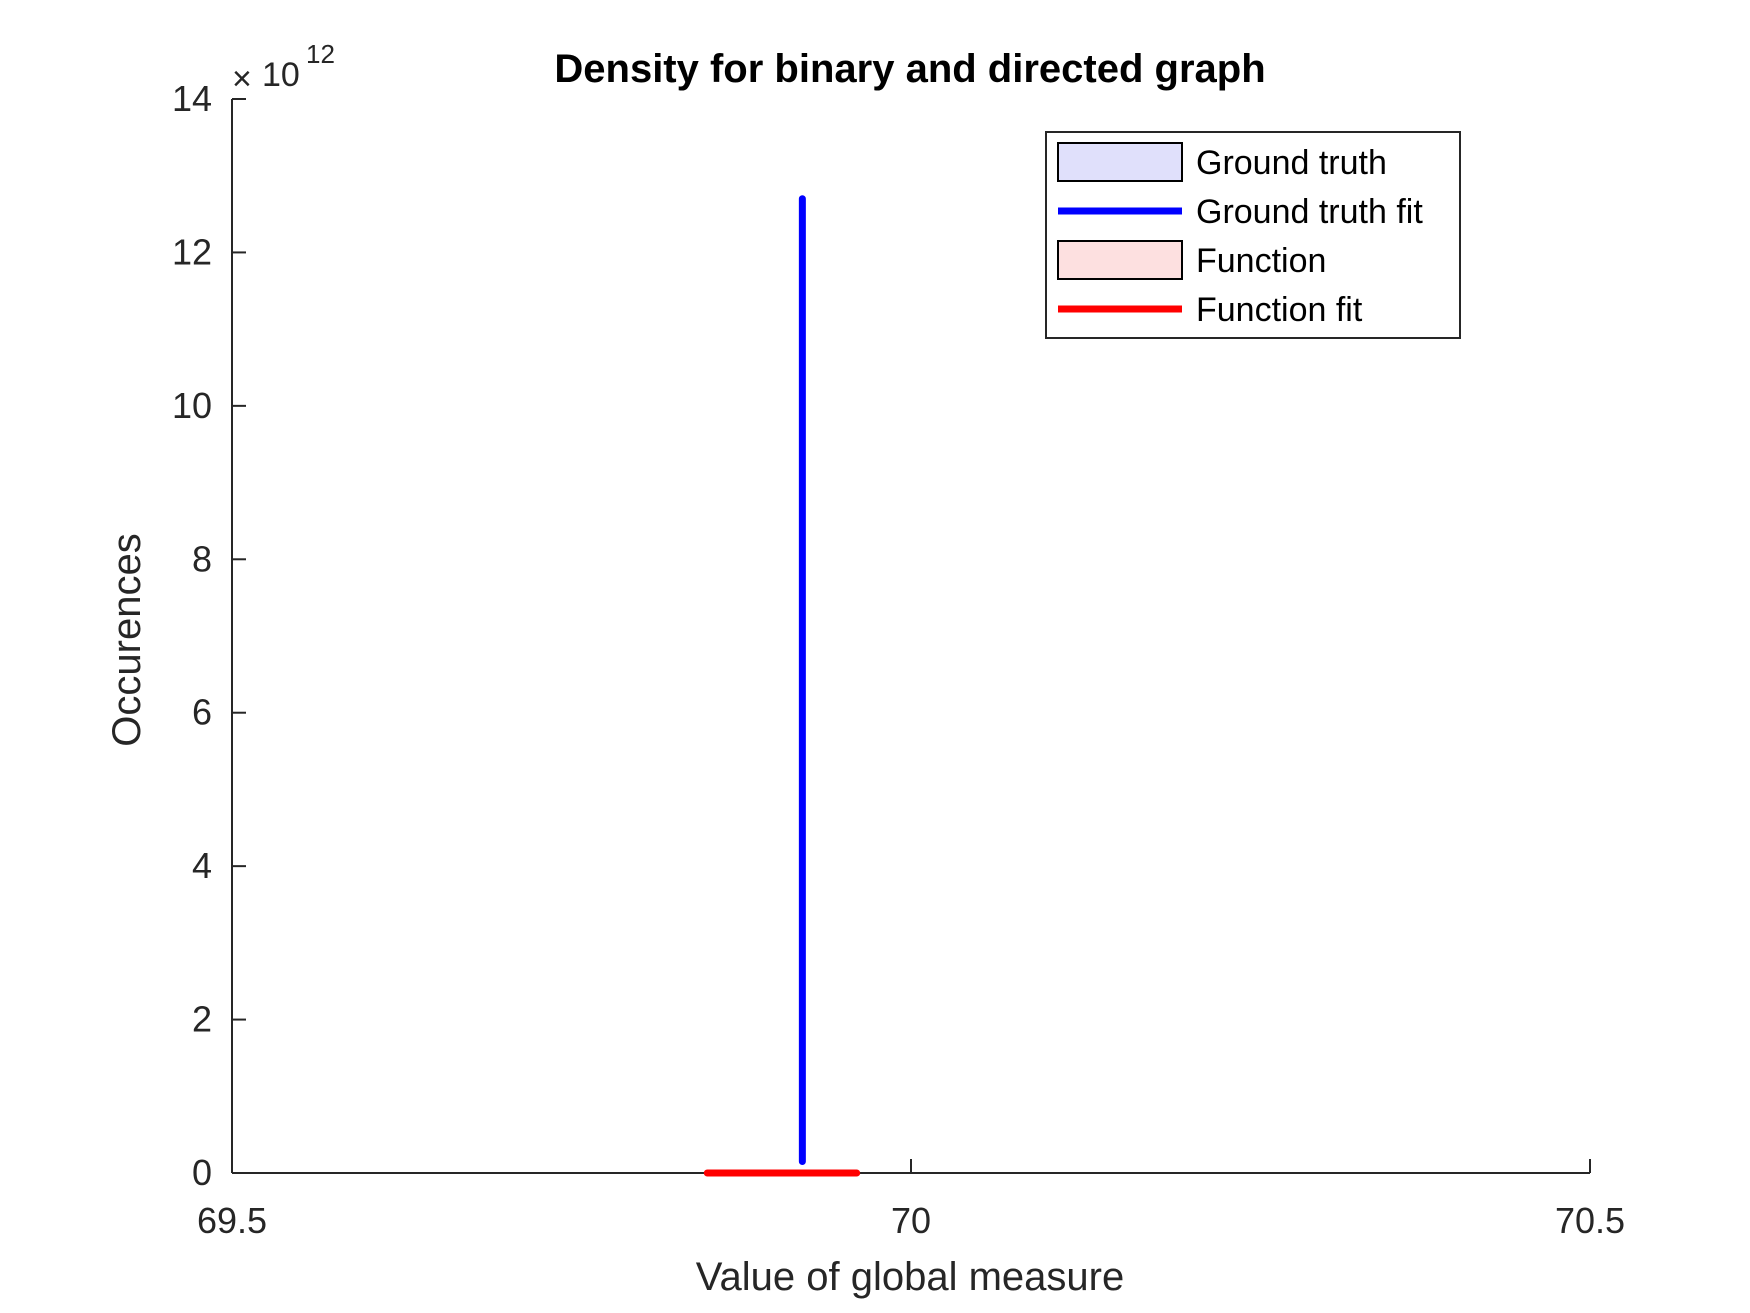 The image size is (1750, 1313). What do you see at coordinates (127, 639) in the screenshot?
I see `y-axis-label: Occurences` at bounding box center [127, 639].